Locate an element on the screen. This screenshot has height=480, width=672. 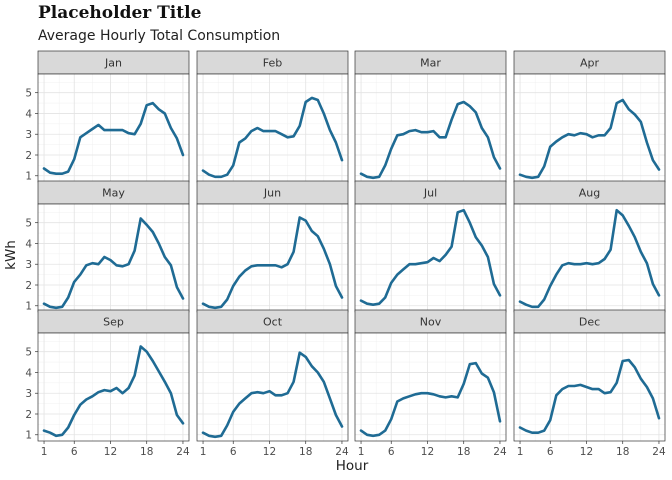
facet-strip-label: Mar is located at coordinates (430, 63).